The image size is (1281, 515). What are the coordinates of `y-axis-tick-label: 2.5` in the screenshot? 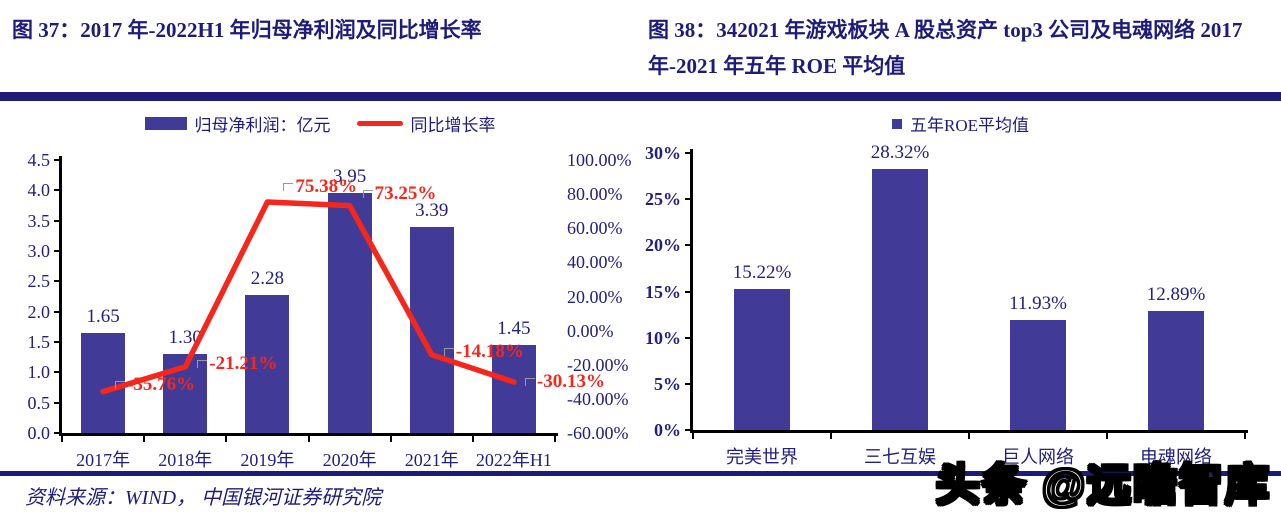 It's located at (39, 281).